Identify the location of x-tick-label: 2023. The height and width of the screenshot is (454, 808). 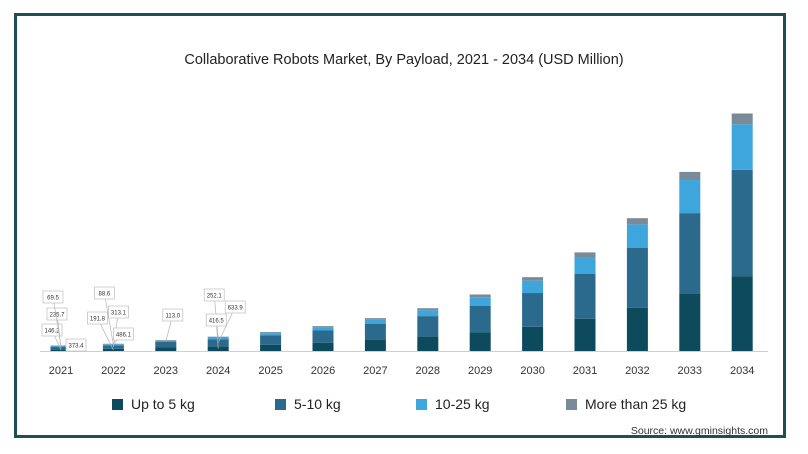
(166, 371).